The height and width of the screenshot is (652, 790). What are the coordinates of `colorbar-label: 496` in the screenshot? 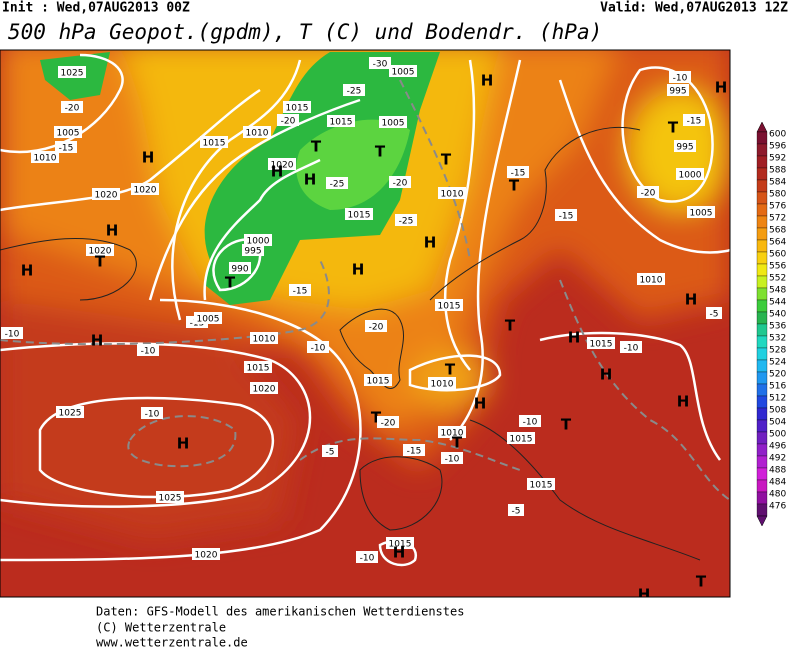 It's located at (777, 447).